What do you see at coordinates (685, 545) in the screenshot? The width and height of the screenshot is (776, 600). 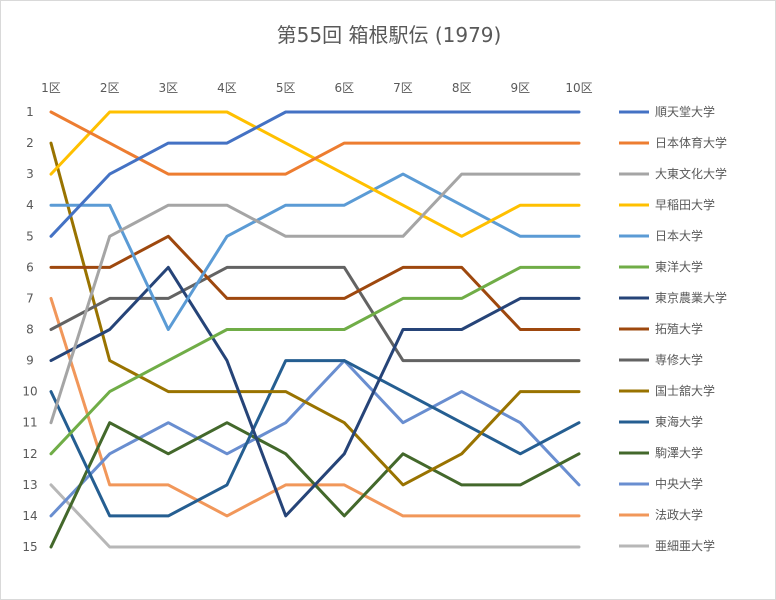 I see `legend-label: 亜細亜大学` at bounding box center [685, 545].